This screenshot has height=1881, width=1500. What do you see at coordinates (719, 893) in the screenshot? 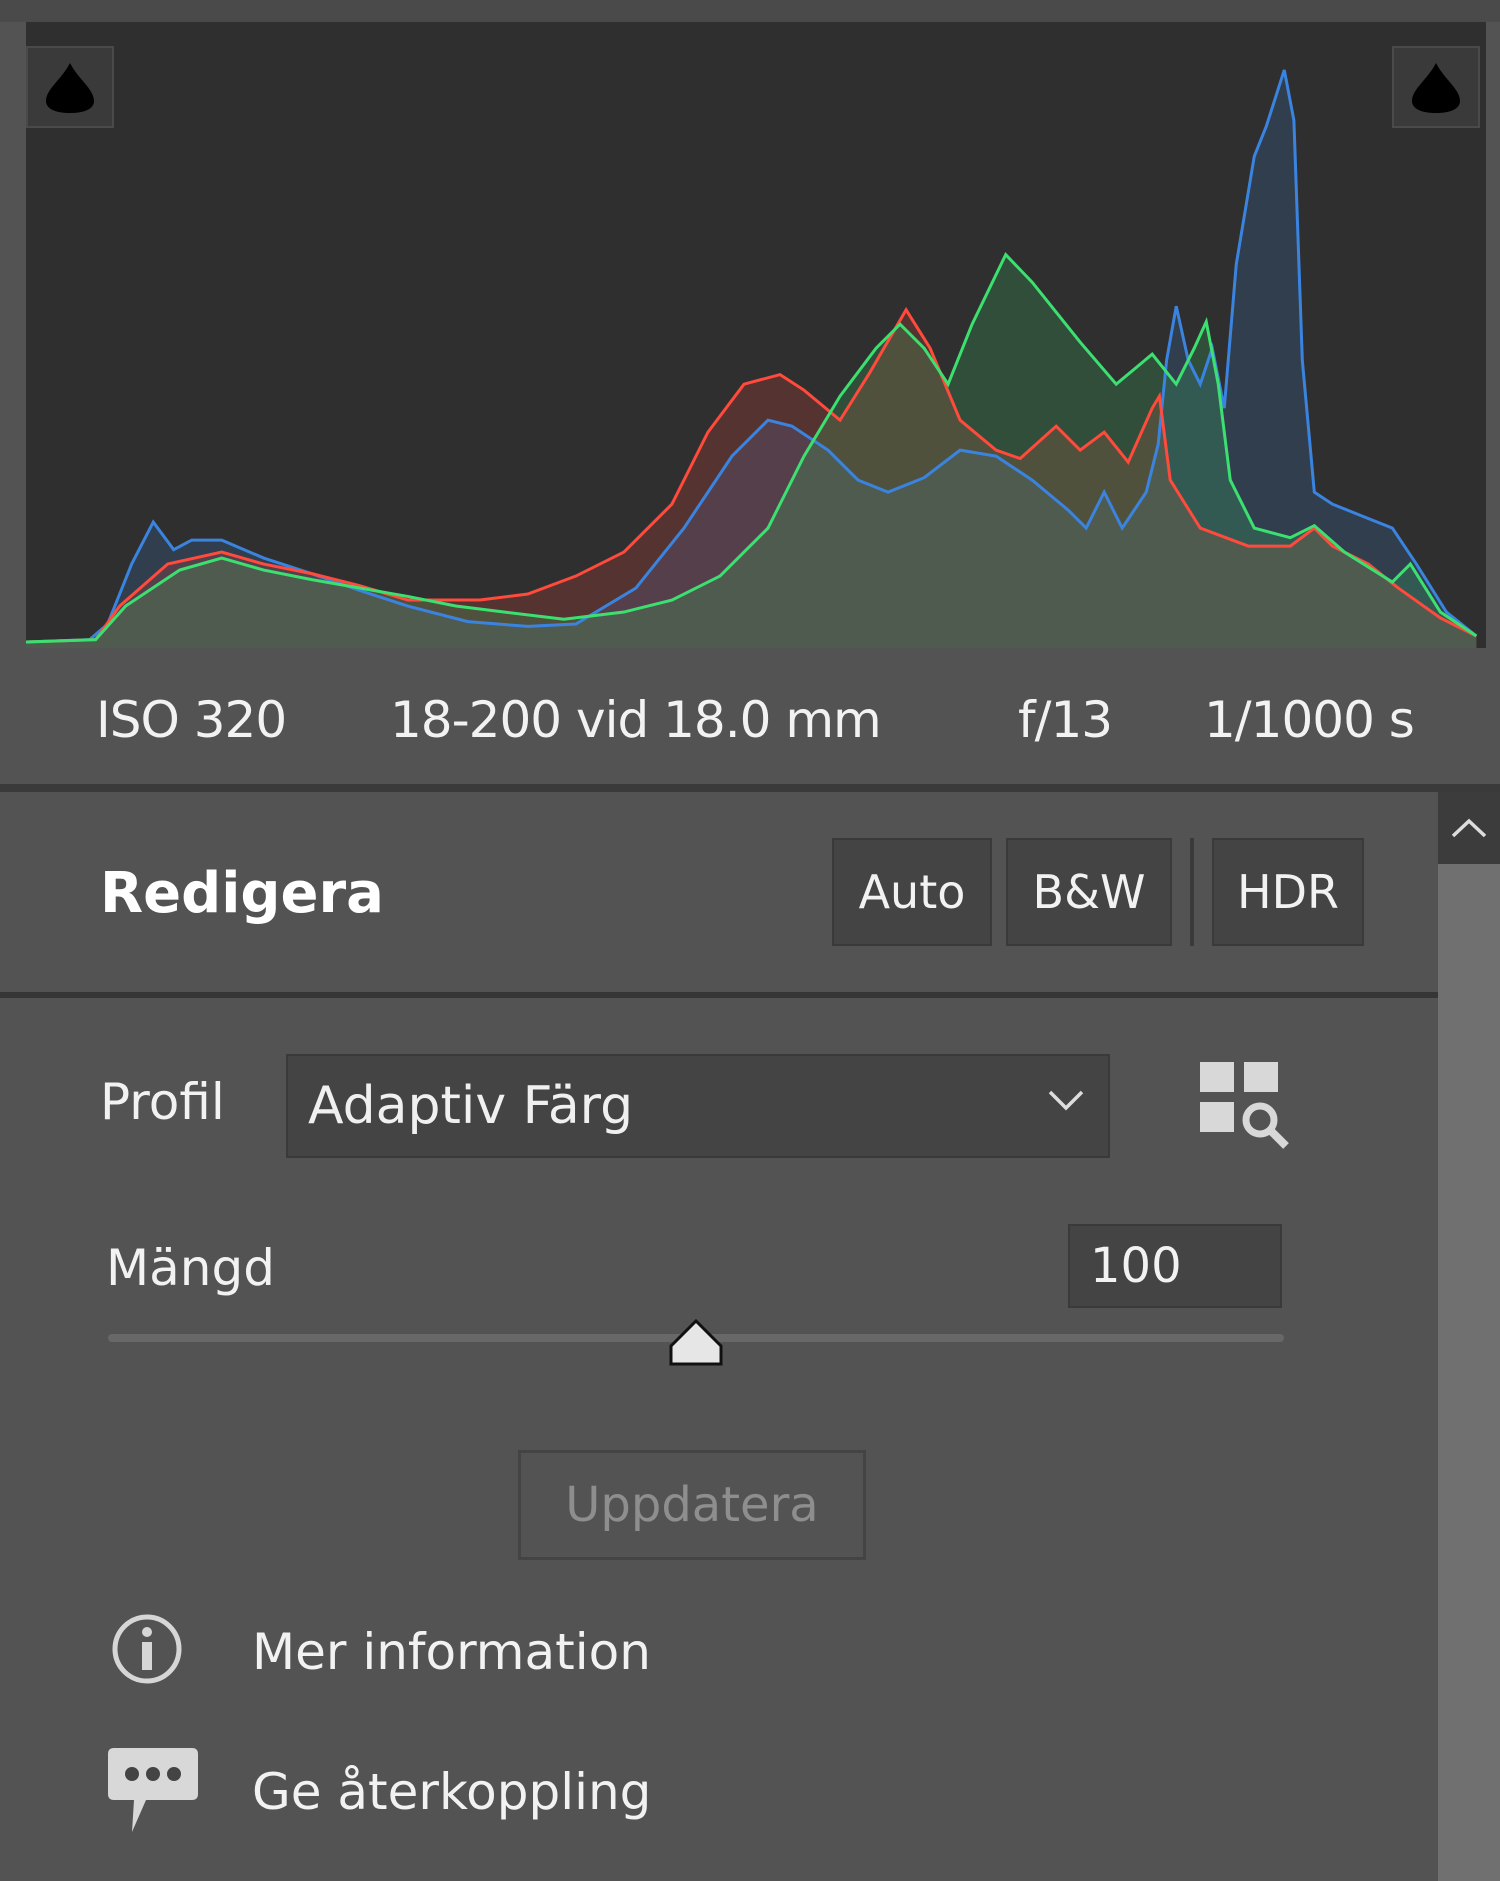
I see `edit-header` at bounding box center [719, 893].